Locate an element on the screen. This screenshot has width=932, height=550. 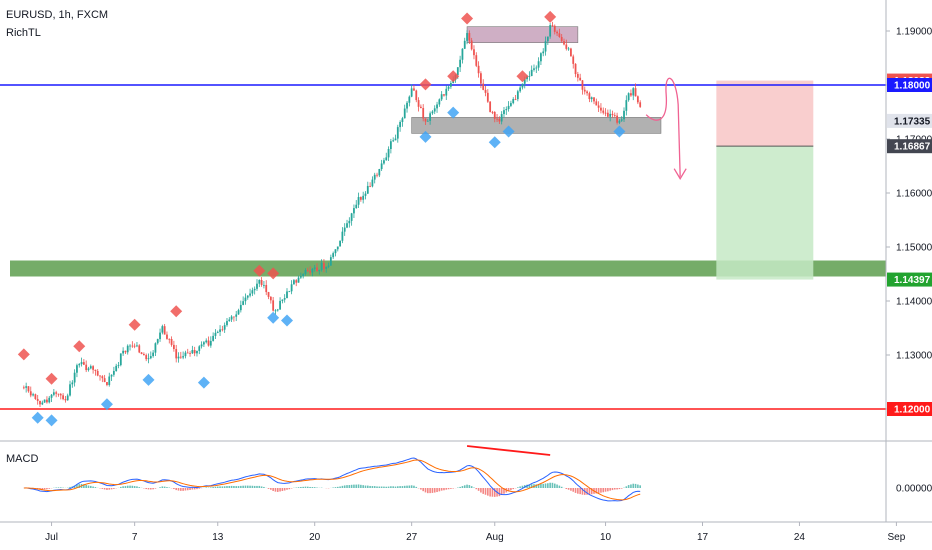
x-tick-label: 13 is located at coordinates (218, 537).